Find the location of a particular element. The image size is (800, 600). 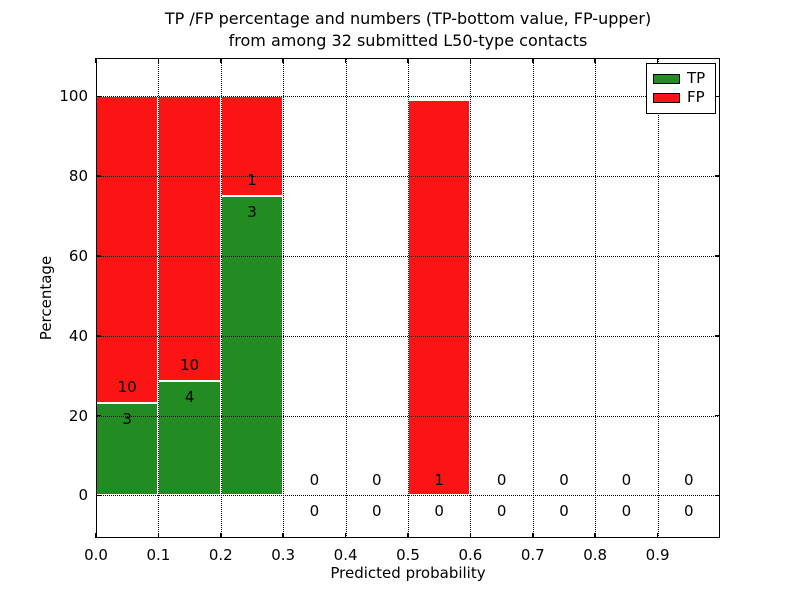

bar-segment-tp is located at coordinates (252, 346).